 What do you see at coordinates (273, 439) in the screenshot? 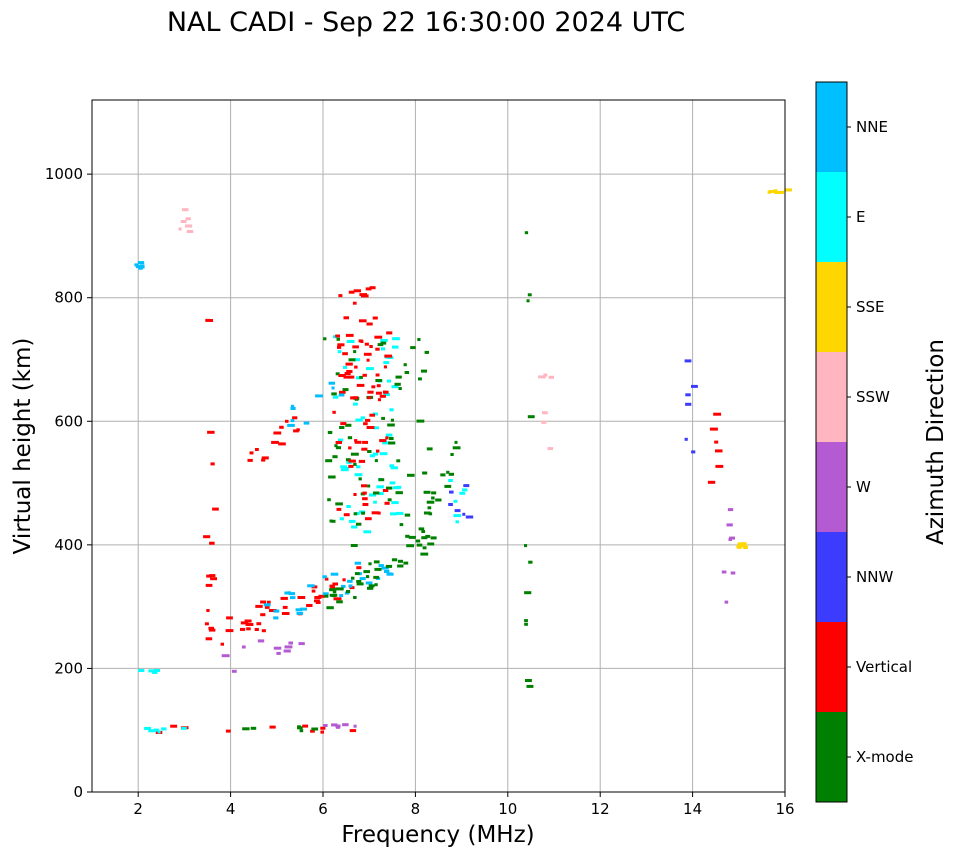
I see `second-hop-vertical` at bounding box center [273, 439].